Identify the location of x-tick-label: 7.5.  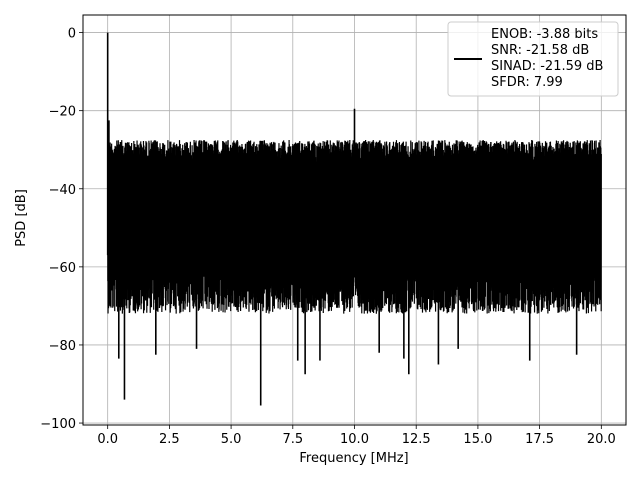
(292, 439).